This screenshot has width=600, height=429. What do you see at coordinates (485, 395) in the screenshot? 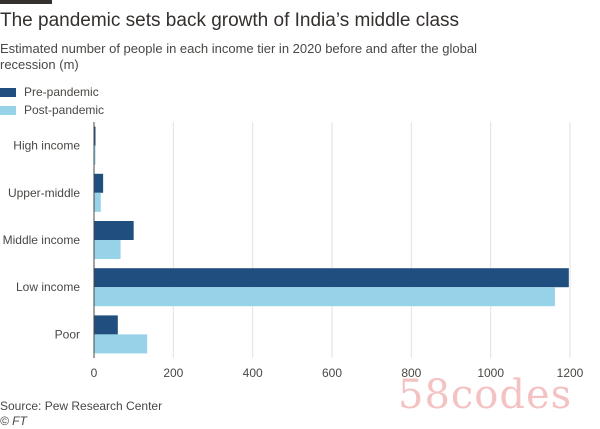
I see `watermark: 58codes` at bounding box center [485, 395].